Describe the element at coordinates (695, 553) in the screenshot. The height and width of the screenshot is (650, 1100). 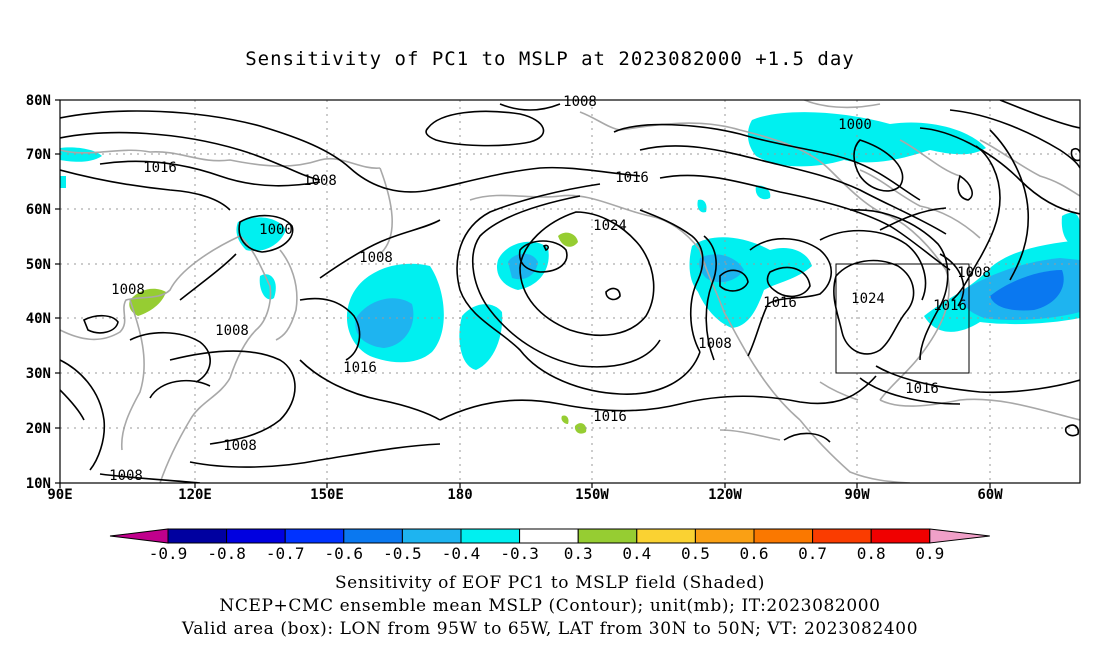
I see `colorbar-label: 0.5` at that location.